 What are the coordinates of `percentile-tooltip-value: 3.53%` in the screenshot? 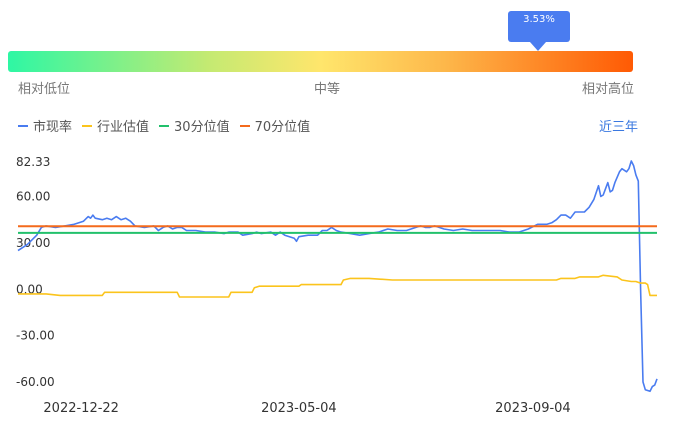 It's located at (539, 19).